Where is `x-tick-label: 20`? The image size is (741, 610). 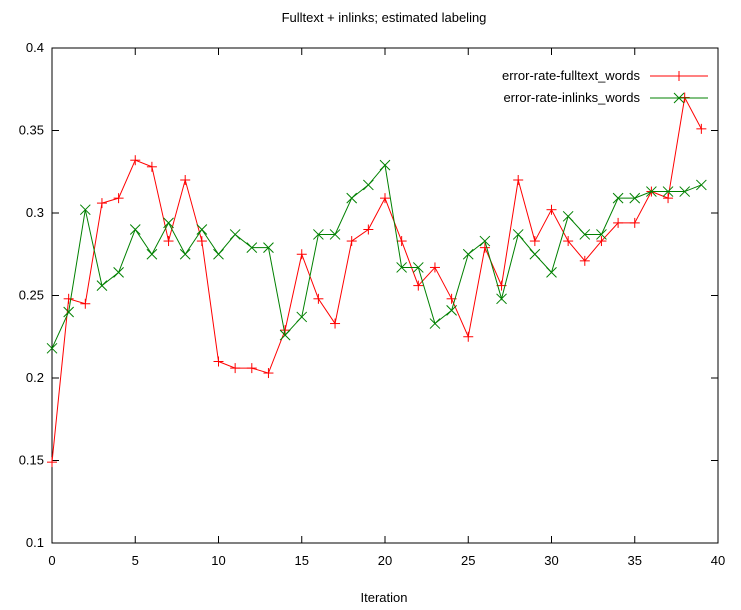 x-tick-label: 20 is located at coordinates (385, 560).